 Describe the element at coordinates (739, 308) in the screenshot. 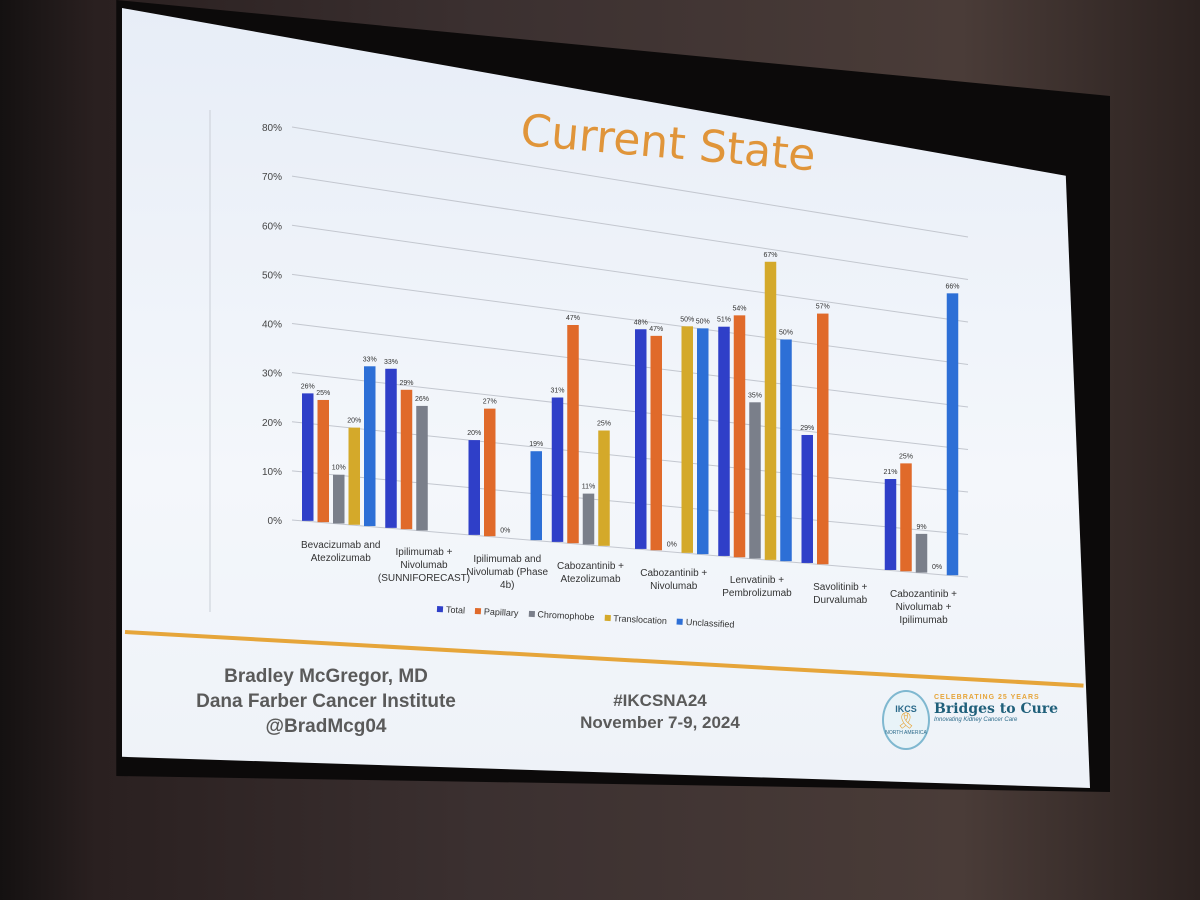

I see `data-label: 54%` at that location.